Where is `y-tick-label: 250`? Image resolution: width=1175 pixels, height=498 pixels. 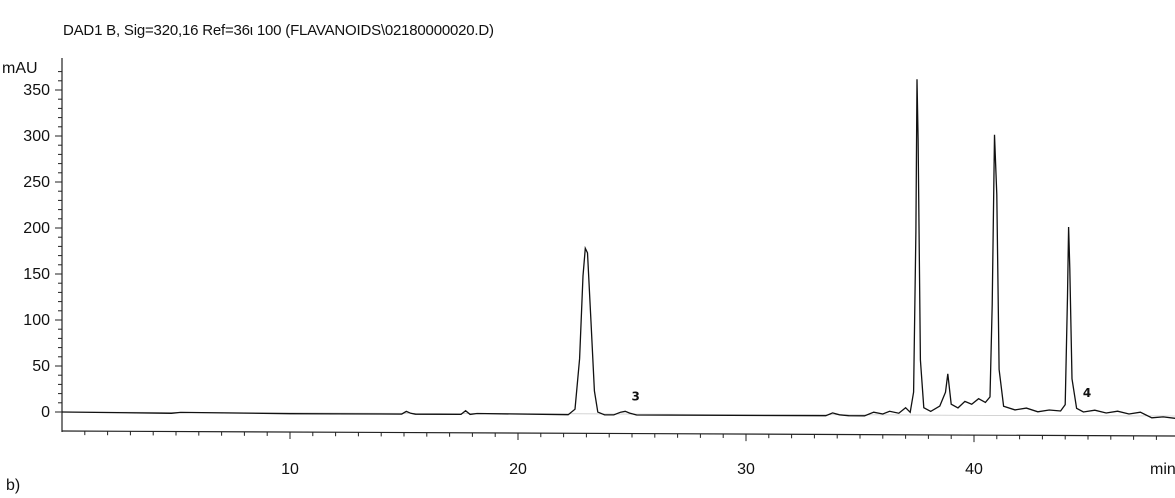 y-tick-label: 250 is located at coordinates (36, 182).